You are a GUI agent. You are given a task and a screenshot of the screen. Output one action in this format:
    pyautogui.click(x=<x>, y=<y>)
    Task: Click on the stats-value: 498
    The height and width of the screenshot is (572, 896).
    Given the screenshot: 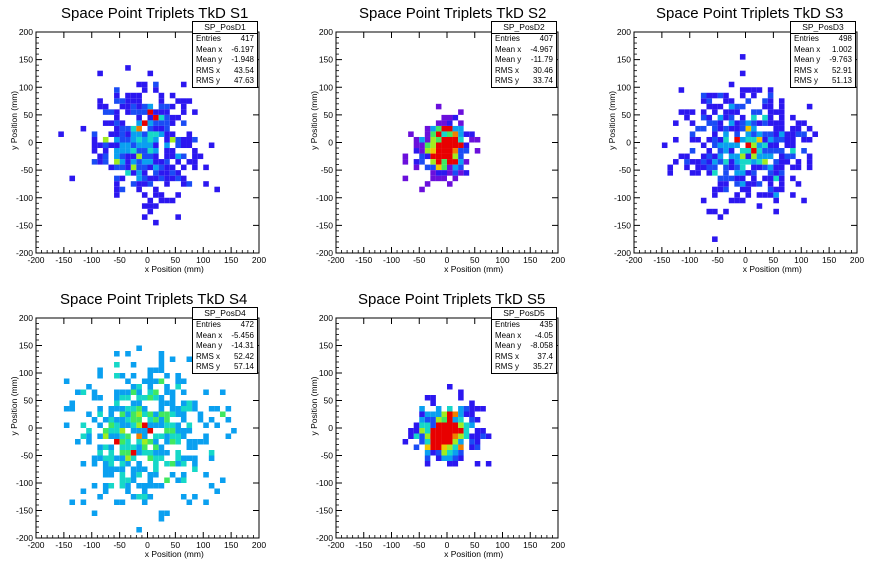 What is the action you would take?
    pyautogui.click(x=845, y=38)
    